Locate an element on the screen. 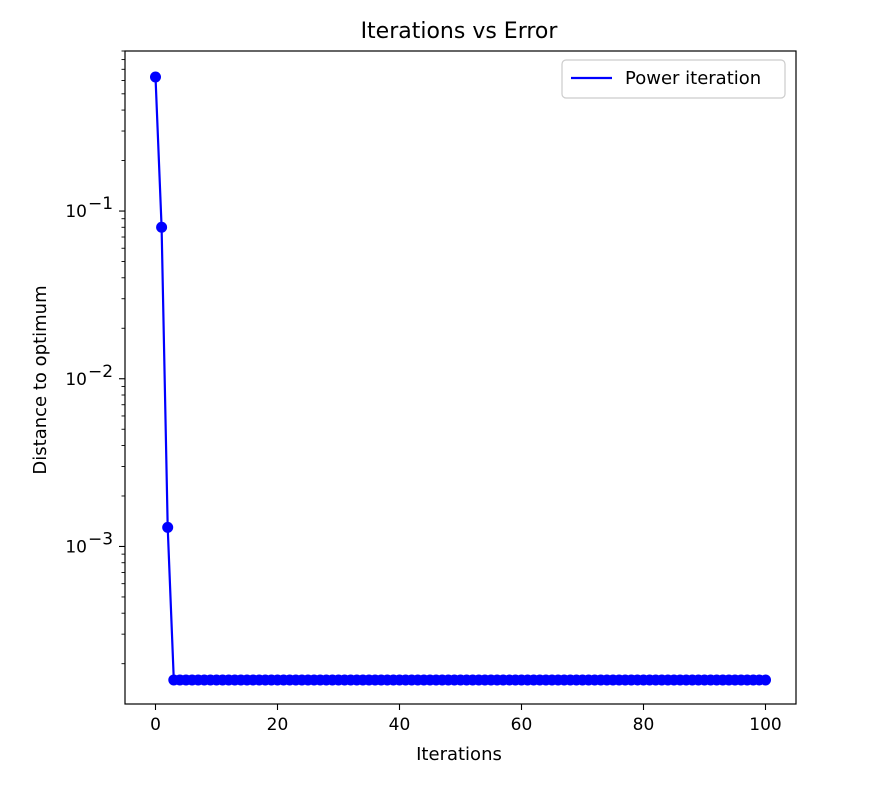  legend-box is located at coordinates (673, 79).